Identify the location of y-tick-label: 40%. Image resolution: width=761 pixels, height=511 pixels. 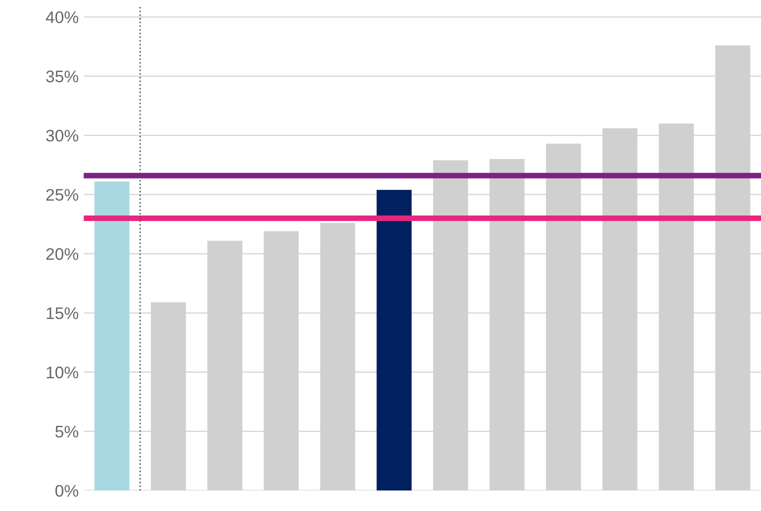
(62, 17).